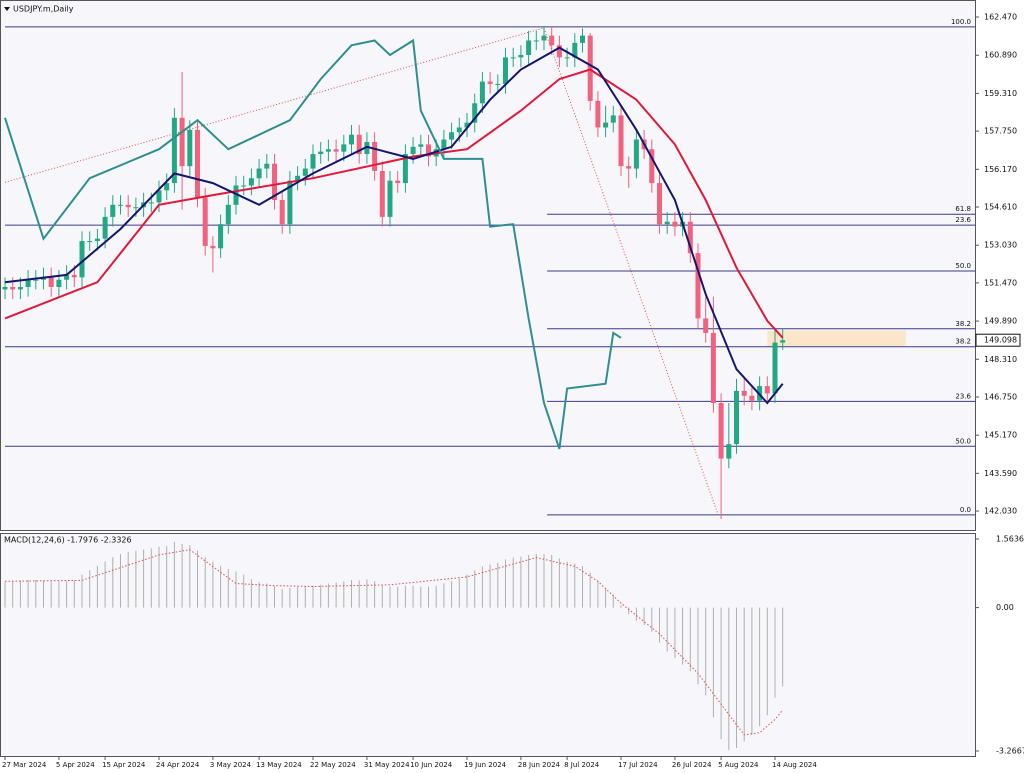  What do you see at coordinates (431, 765) in the screenshot?
I see `x-tick-label: 10 Jun 2024` at bounding box center [431, 765].